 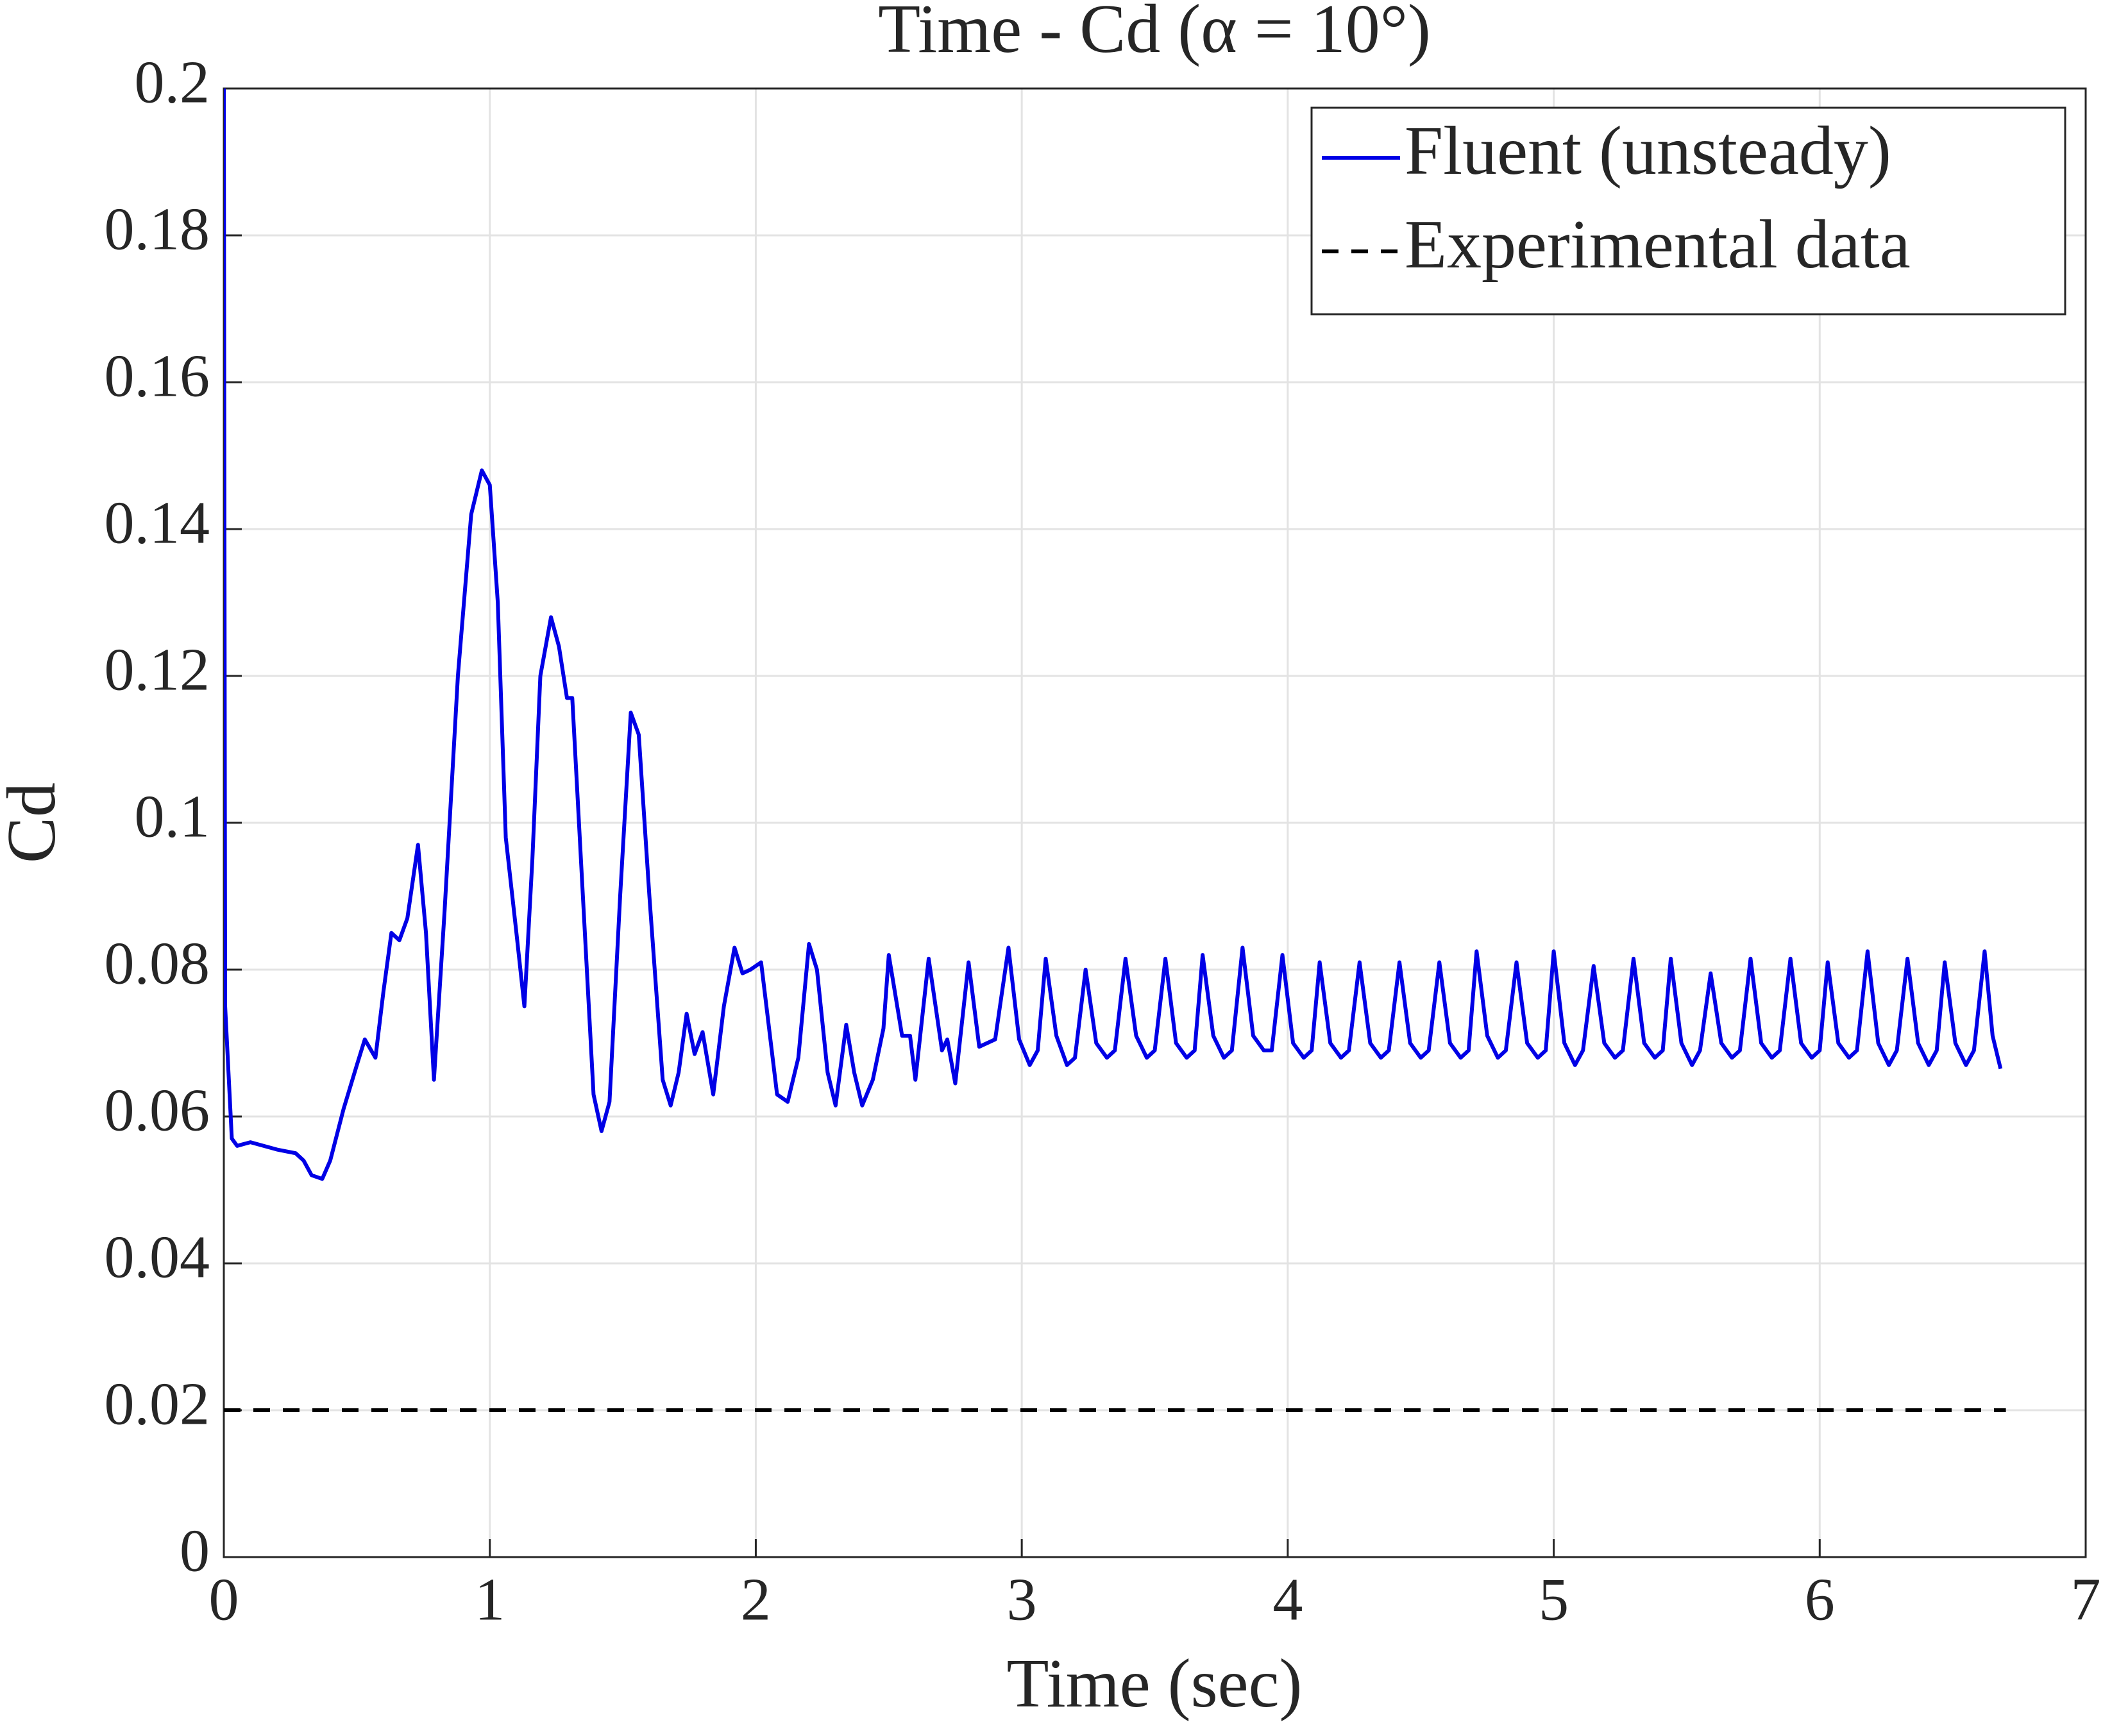 I want to click on y-tick-label: 0.04, so click(x=157, y=1257).